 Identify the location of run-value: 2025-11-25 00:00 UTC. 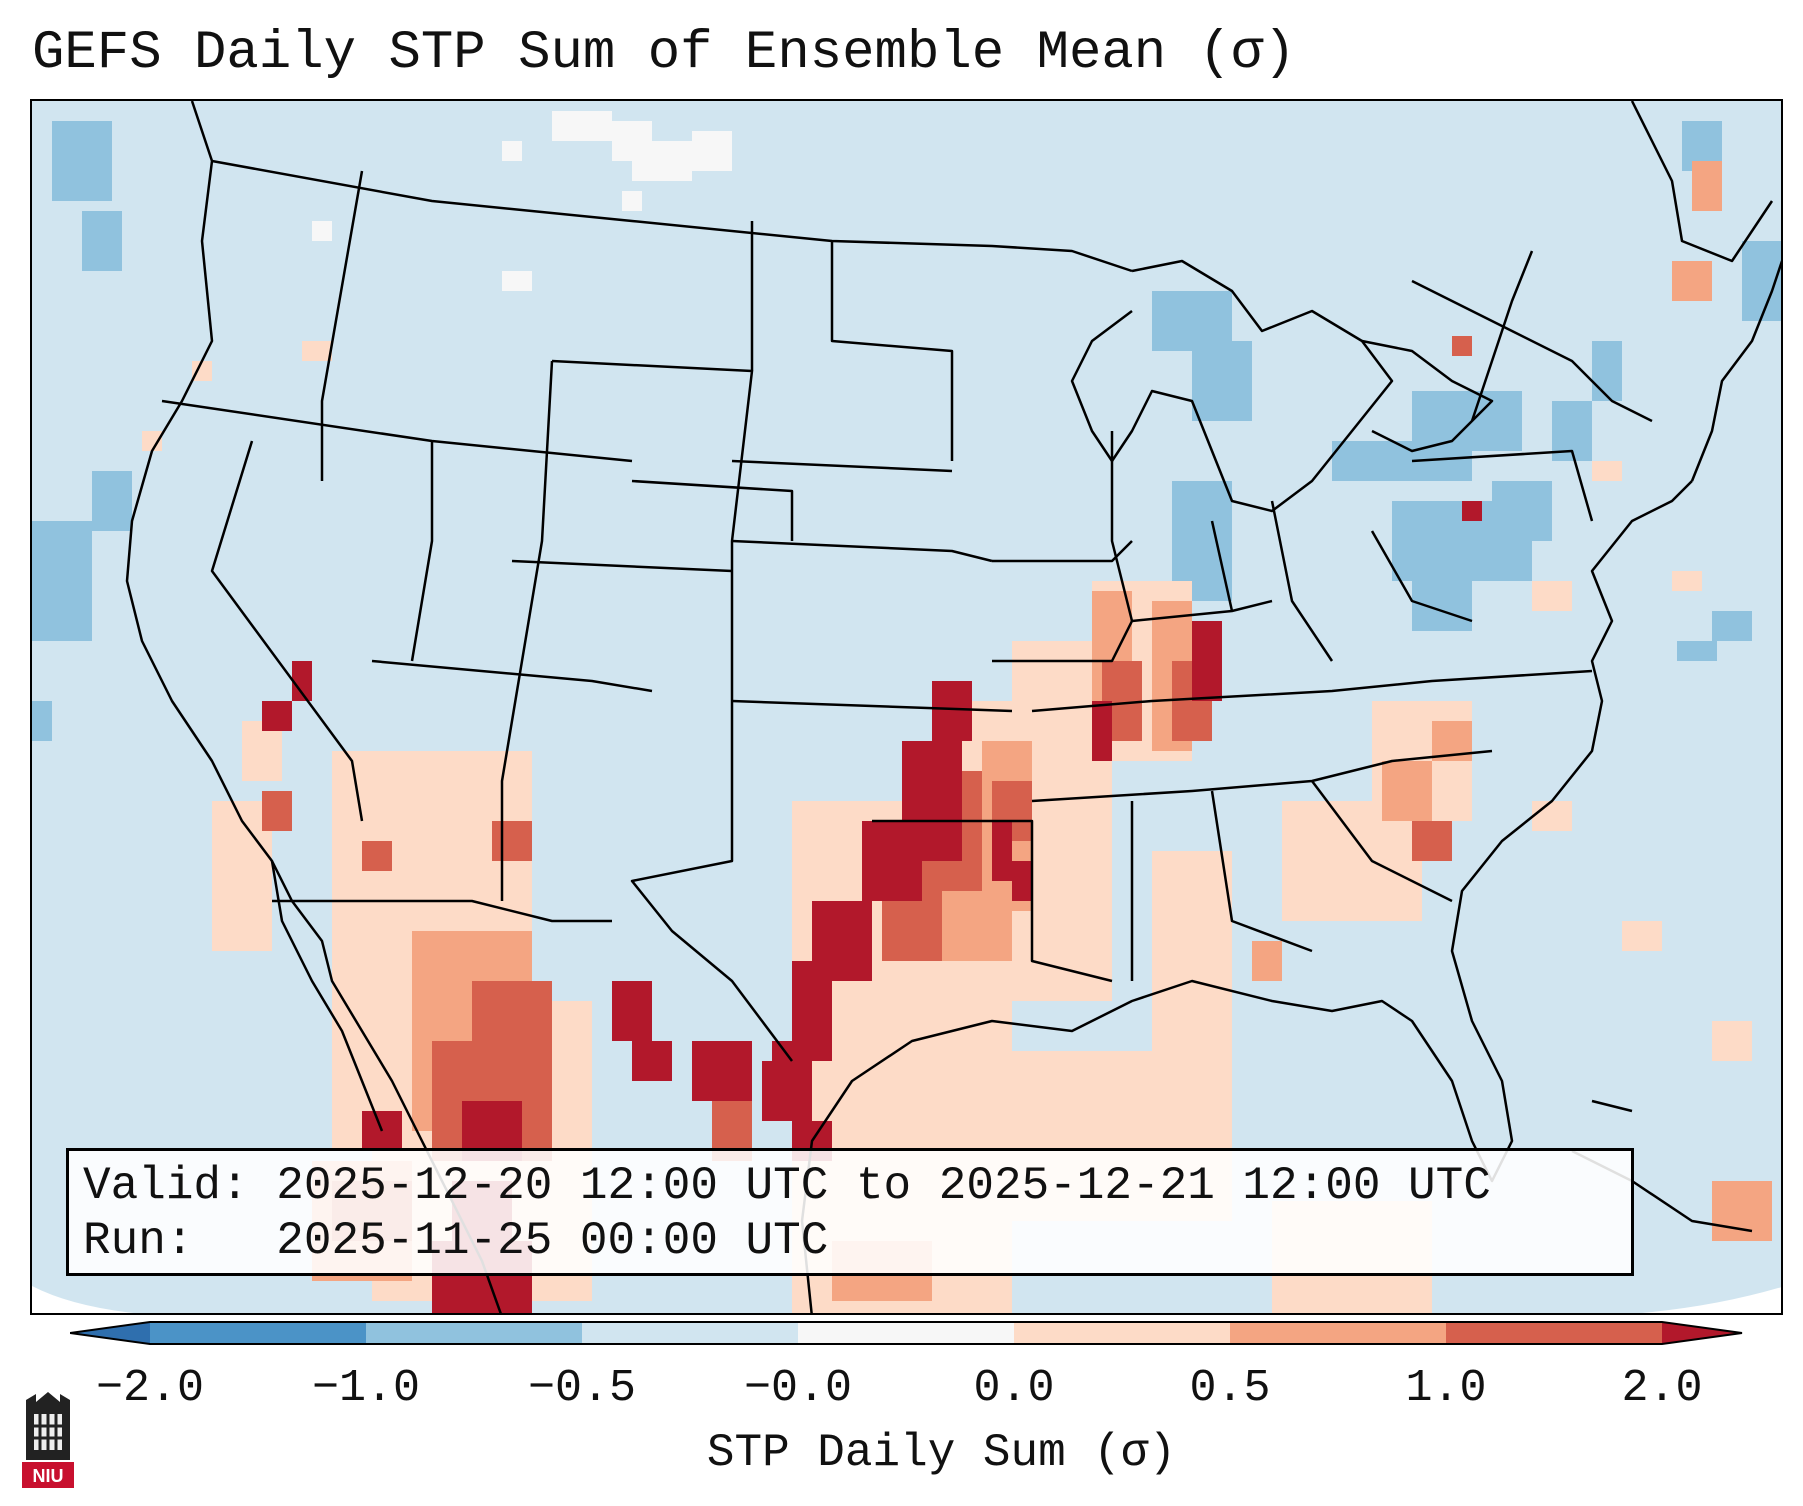
(552, 1241).